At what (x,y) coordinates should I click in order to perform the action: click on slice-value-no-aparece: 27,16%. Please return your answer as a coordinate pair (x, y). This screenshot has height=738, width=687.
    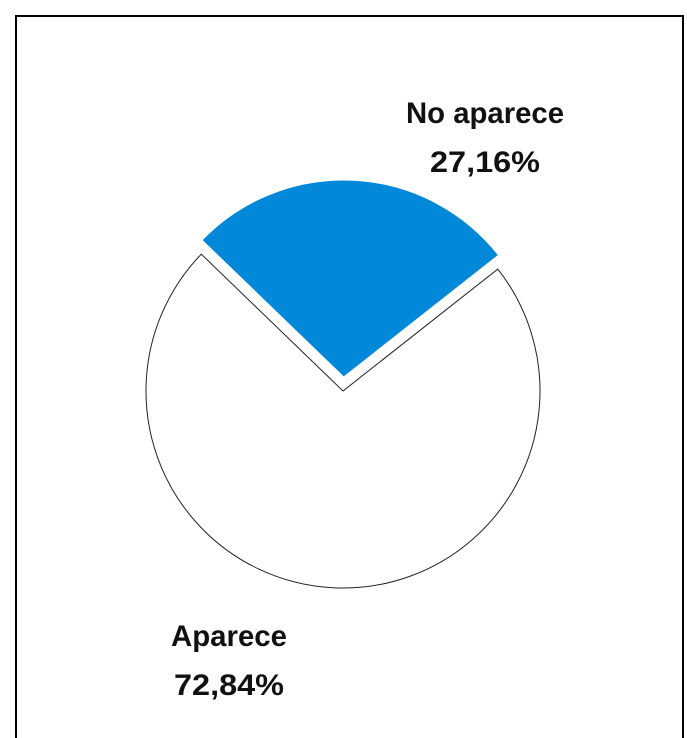
    Looking at the image, I should click on (485, 162).